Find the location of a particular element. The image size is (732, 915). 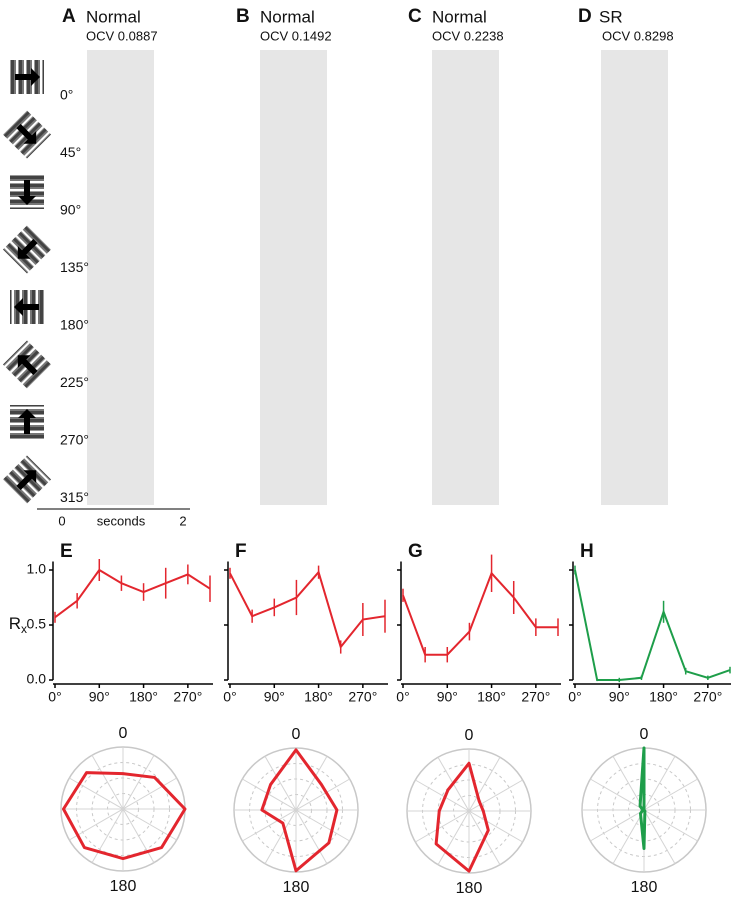

time-end: 2 is located at coordinates (182, 520).